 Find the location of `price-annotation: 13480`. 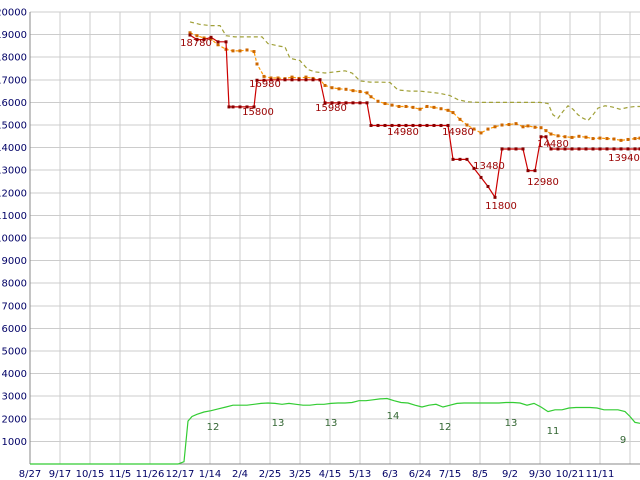

price-annotation: 13480 is located at coordinates (489, 166).